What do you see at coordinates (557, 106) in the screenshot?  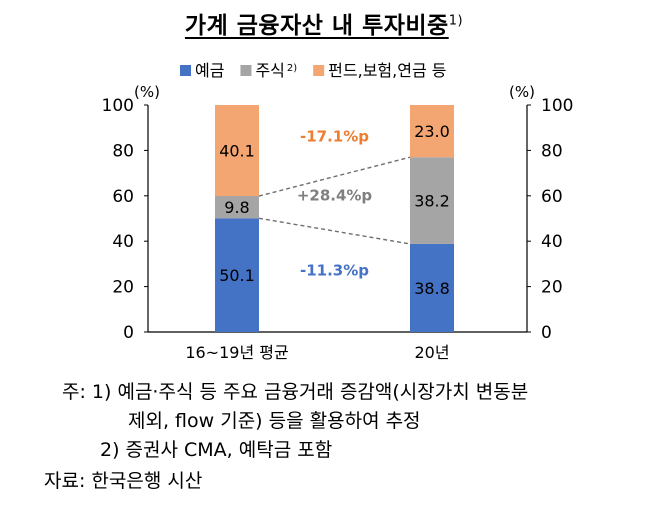 I see `right-tick-label: 100` at bounding box center [557, 106].